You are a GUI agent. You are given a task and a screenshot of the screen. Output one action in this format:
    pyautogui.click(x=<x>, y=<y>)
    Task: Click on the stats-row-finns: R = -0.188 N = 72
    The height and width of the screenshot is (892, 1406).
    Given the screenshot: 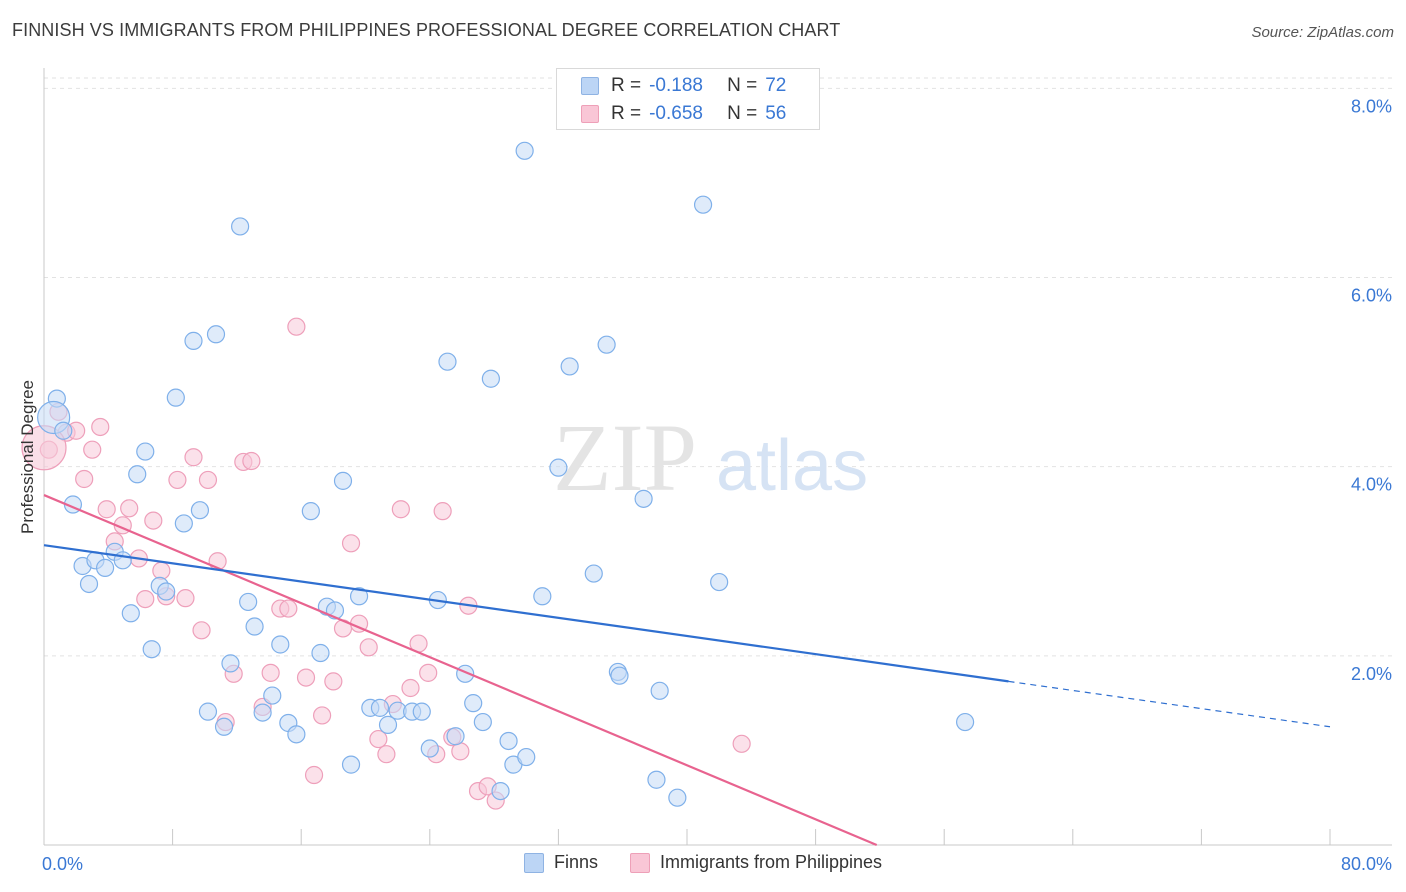 What is the action you would take?
    pyautogui.click(x=683, y=86)
    